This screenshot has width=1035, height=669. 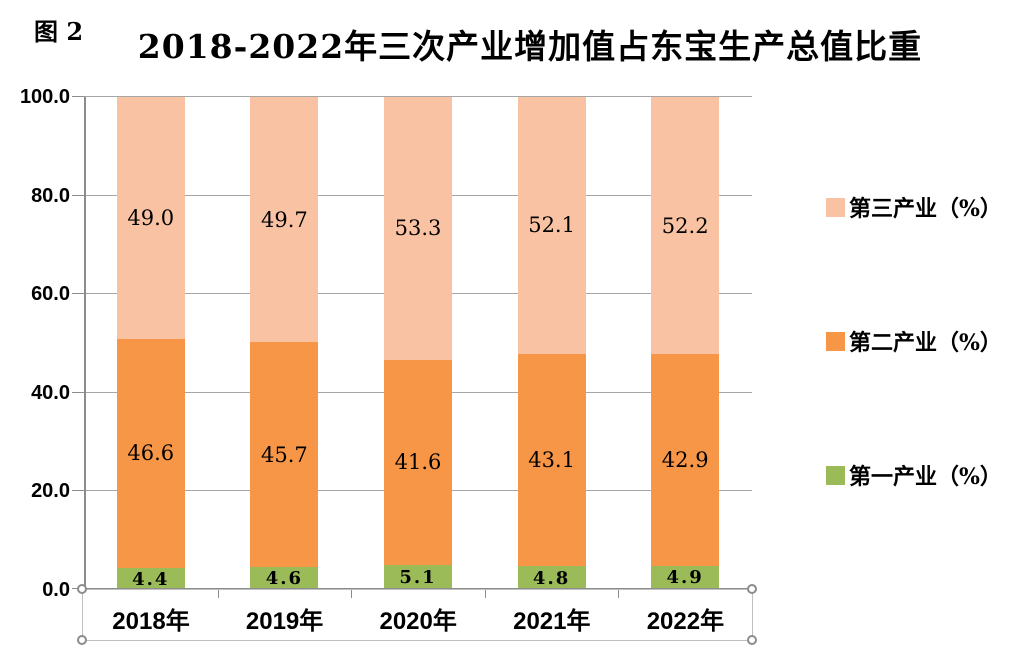 I want to click on y-axis-label: 60.0, so click(x=50, y=294).